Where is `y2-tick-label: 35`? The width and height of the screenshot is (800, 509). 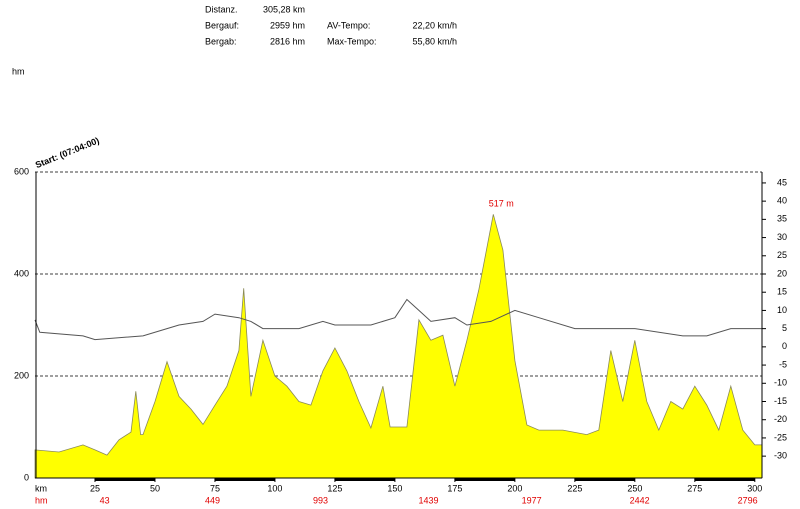 y2-tick-label: 35 is located at coordinates (782, 219).